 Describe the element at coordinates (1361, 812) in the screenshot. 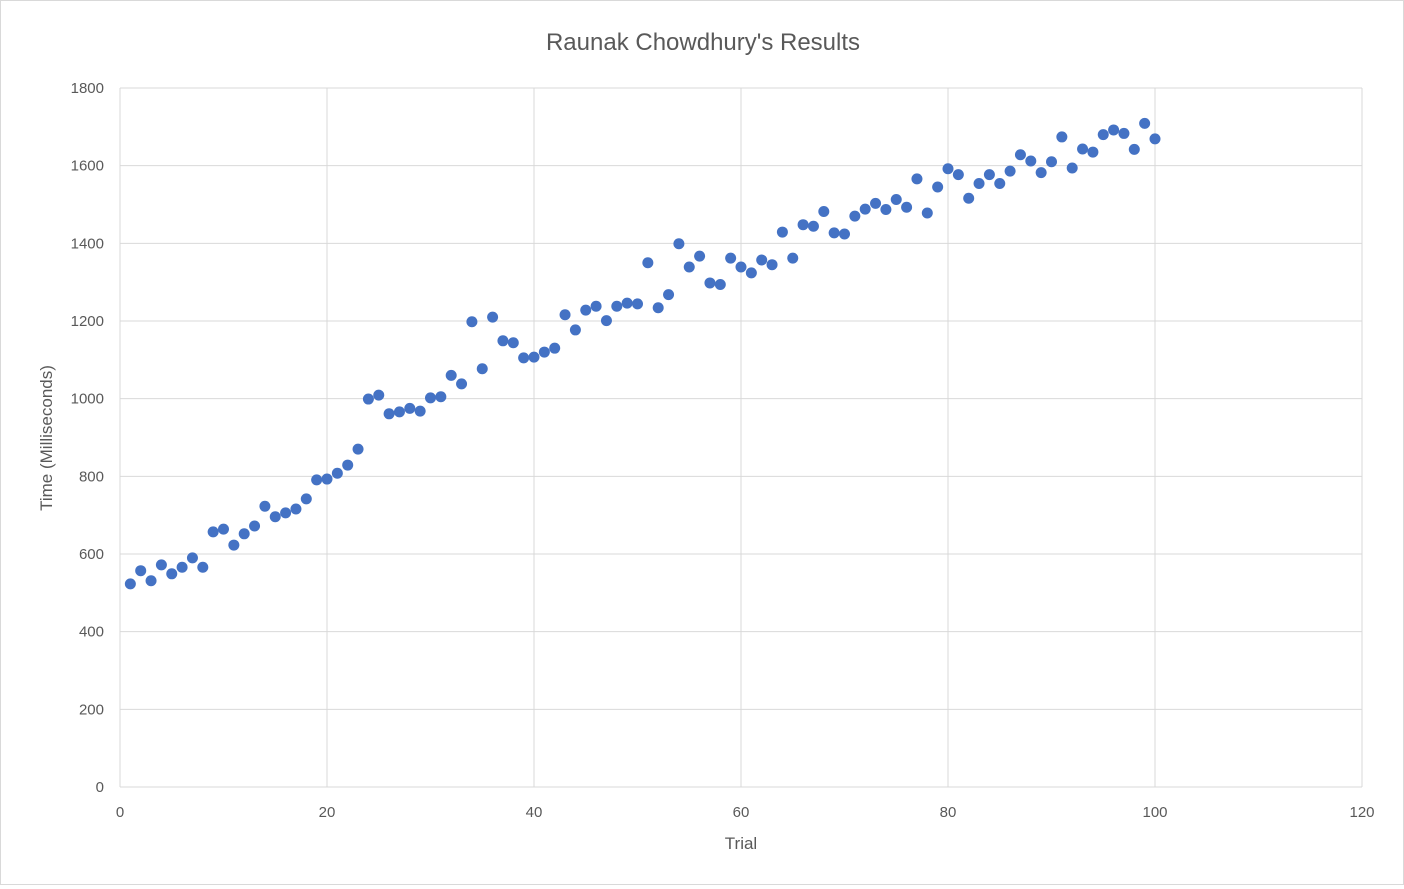

I see `x-tick-label: 120` at that location.